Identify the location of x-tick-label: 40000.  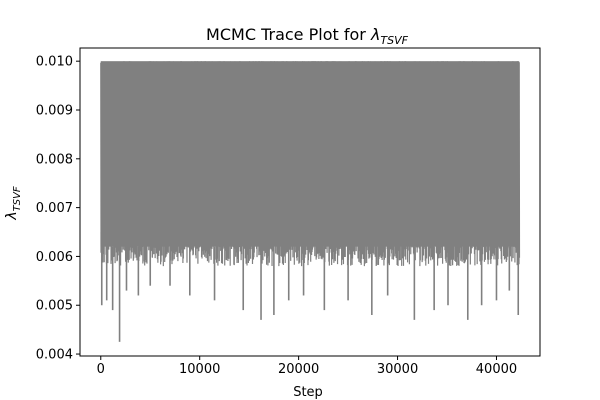
(496, 369).